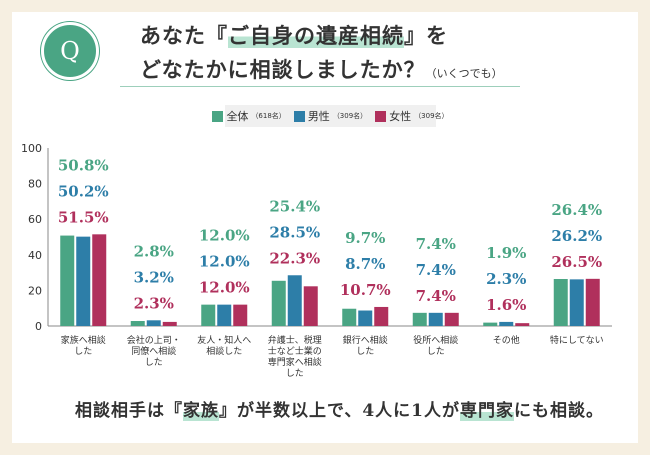 The height and width of the screenshot is (455, 650). What do you see at coordinates (35, 290) in the screenshot?
I see `y-tick-label: 20` at bounding box center [35, 290].